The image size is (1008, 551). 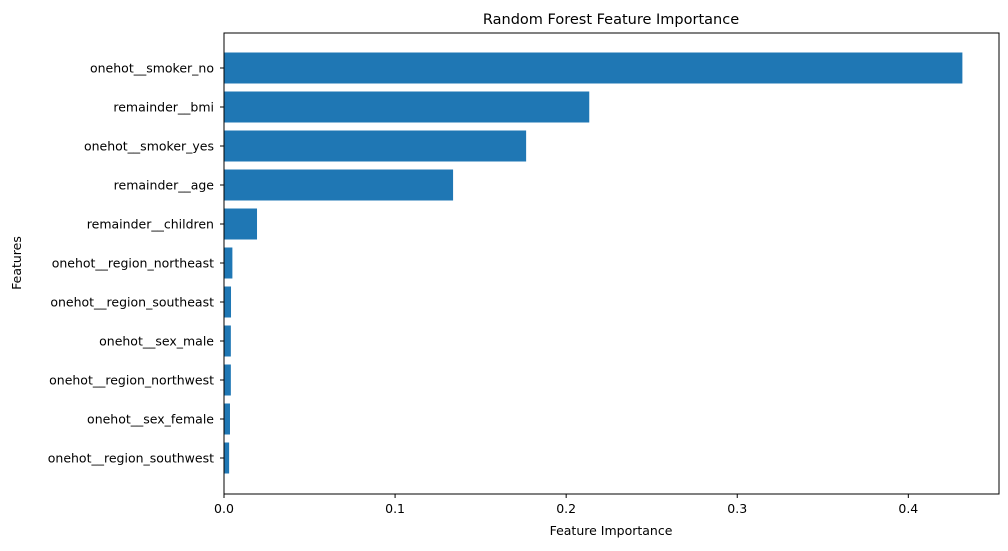 What do you see at coordinates (224, 508) in the screenshot?
I see `x-tick-label: 0.0` at bounding box center [224, 508].